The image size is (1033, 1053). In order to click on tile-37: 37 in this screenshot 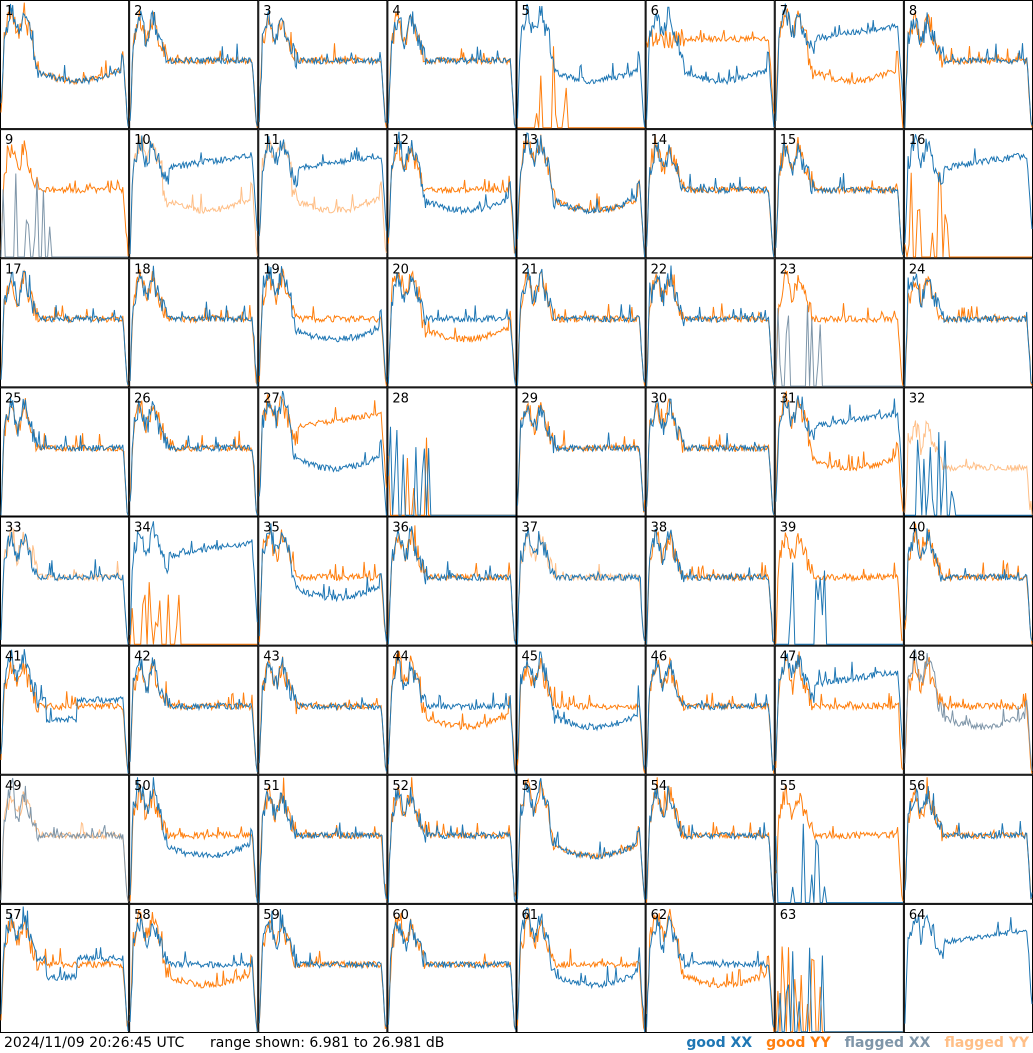, I will do `click(581, 581)`.